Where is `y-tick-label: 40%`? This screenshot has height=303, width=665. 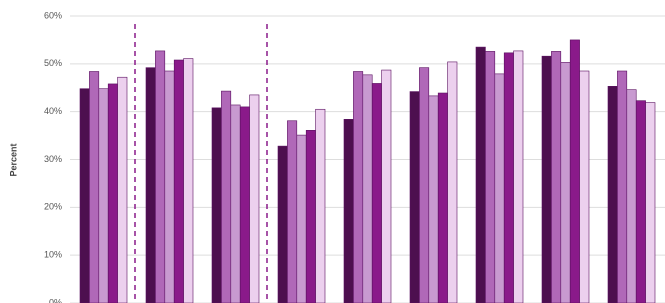 y-tick-label: 40% is located at coordinates (53, 111).